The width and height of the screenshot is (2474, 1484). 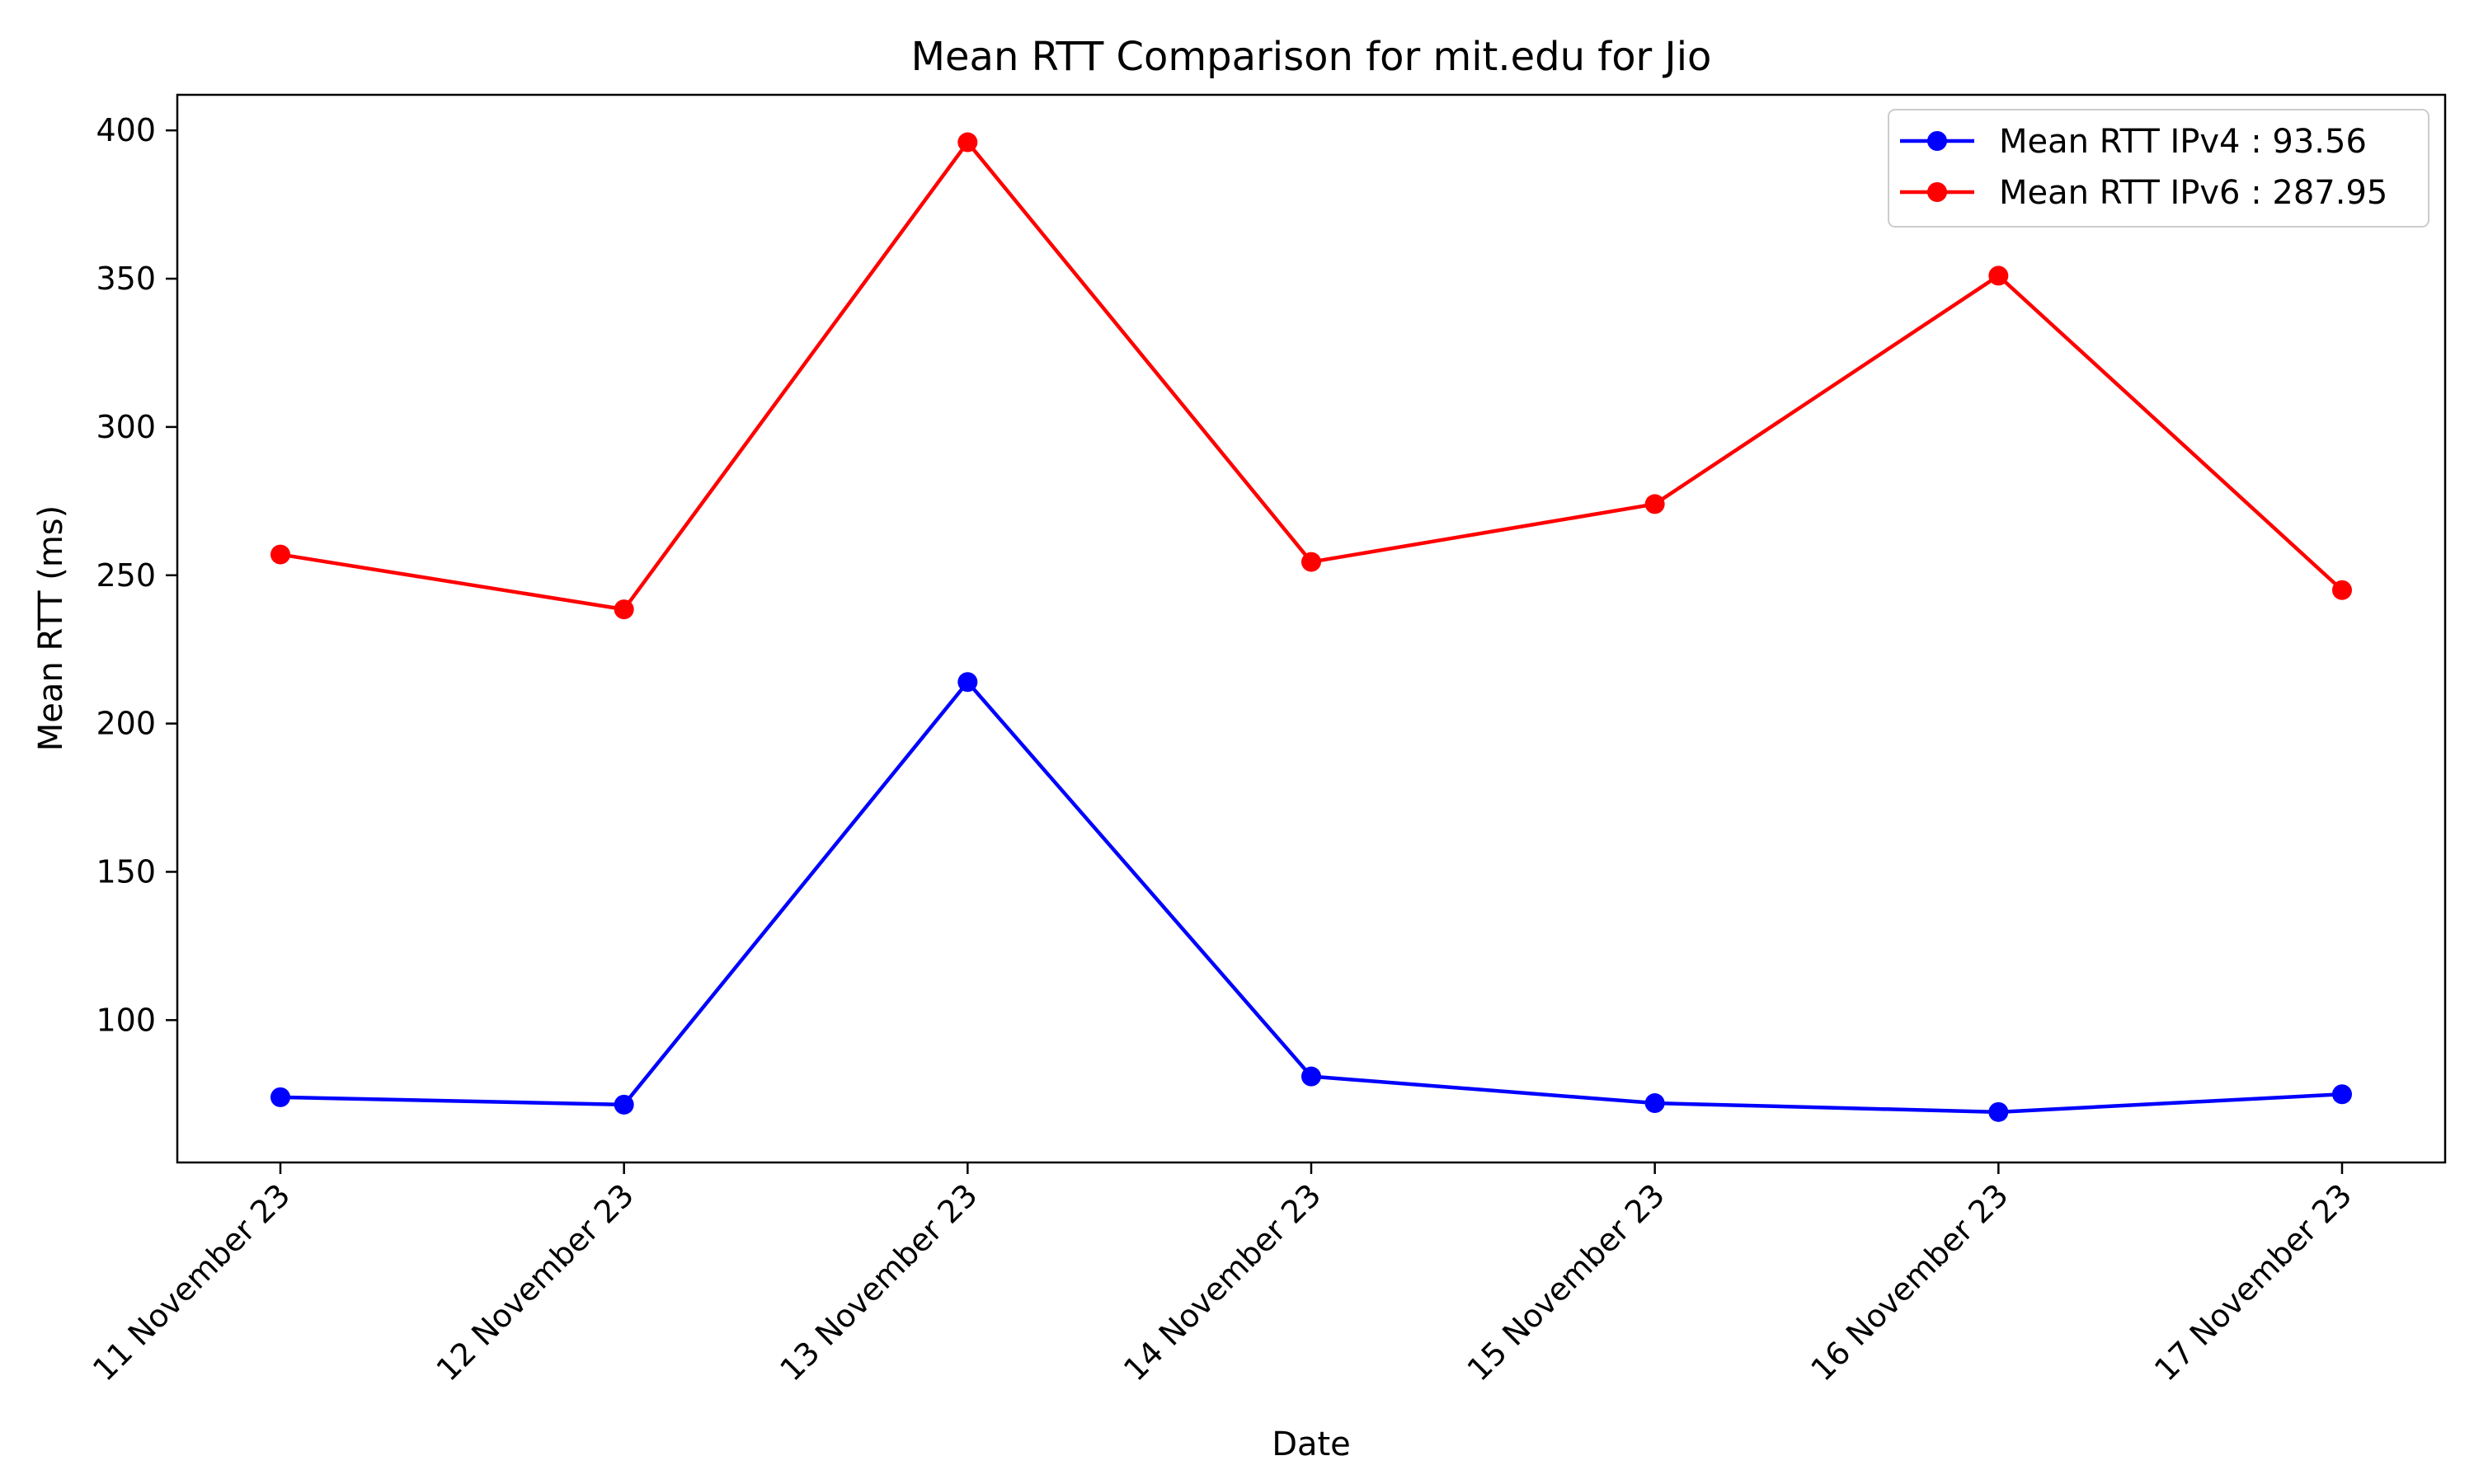 What do you see at coordinates (1909, 1282) in the screenshot?
I see `x-tick-label: 16 November 23` at bounding box center [1909, 1282].